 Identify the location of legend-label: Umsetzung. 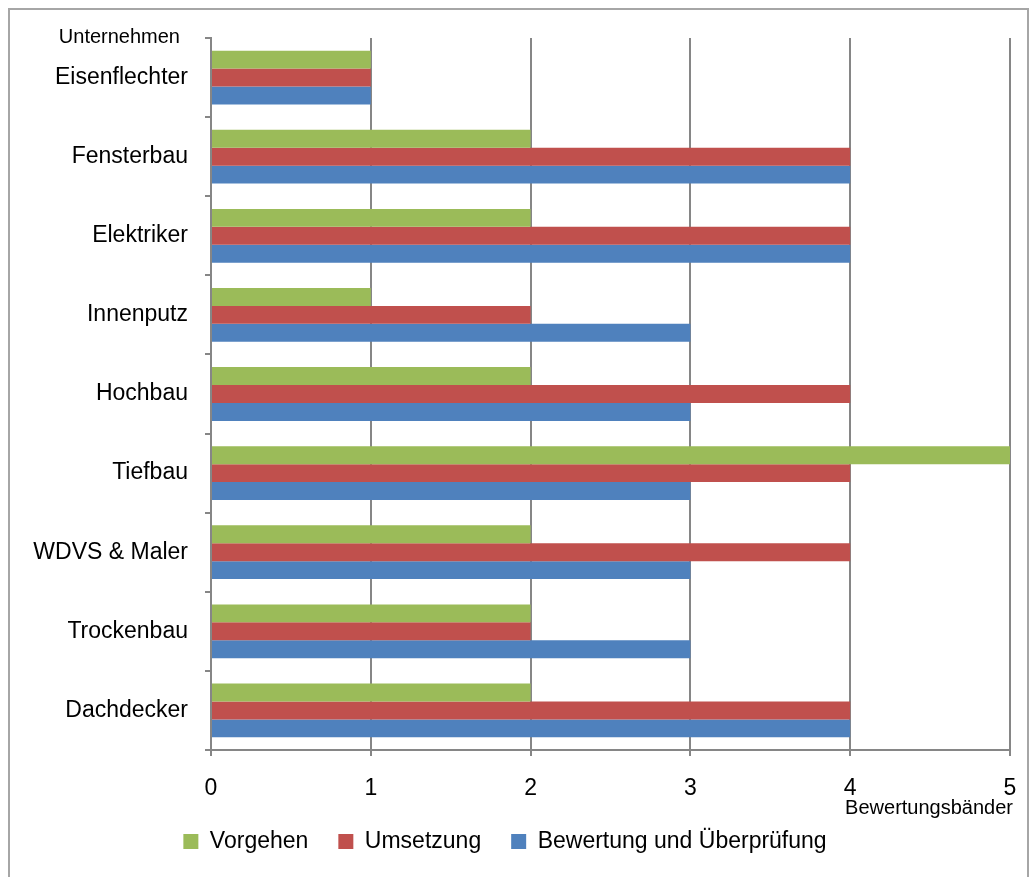
(423, 839).